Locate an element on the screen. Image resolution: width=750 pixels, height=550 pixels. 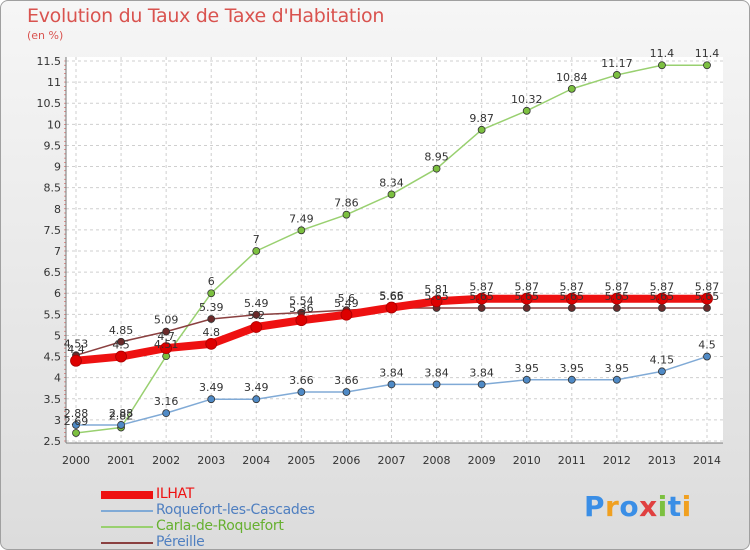
logo-letter: x is located at coordinates (648, 506).